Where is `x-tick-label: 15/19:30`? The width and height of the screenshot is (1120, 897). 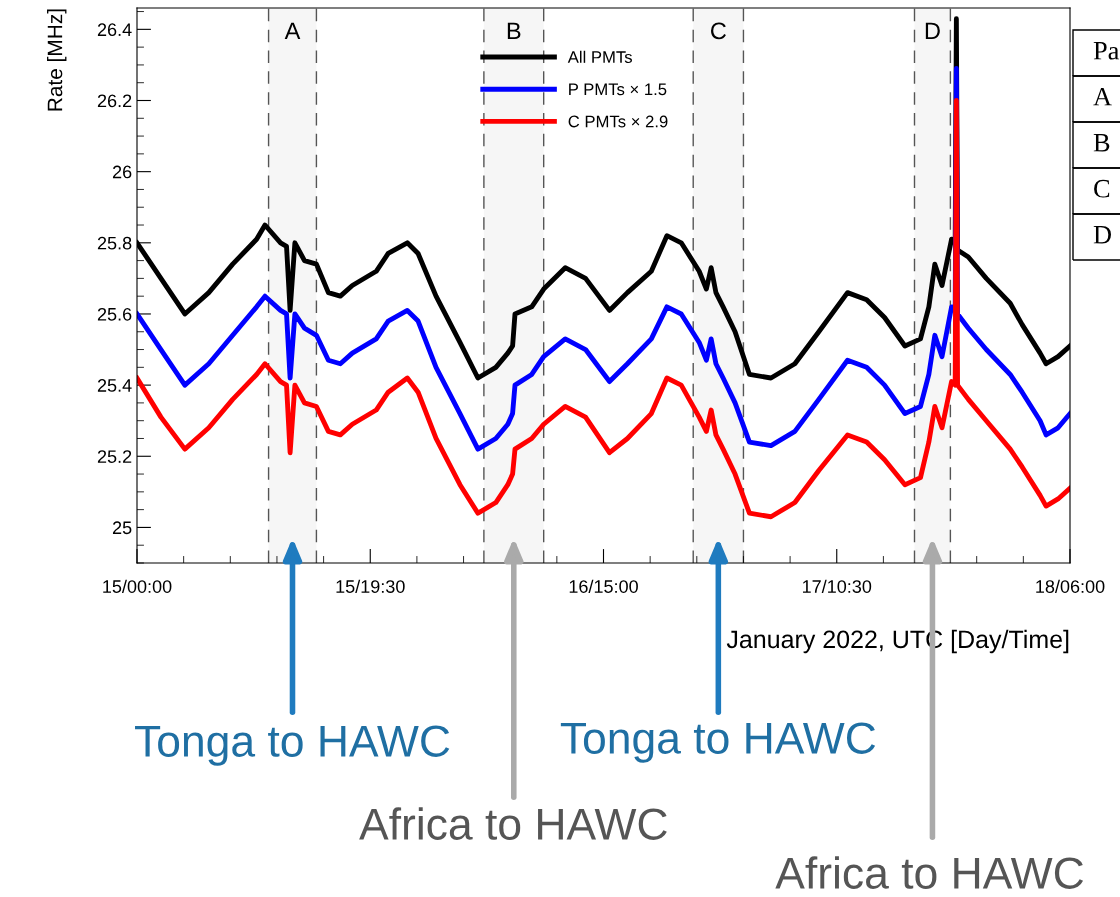 x-tick-label: 15/19:30 is located at coordinates (370, 586).